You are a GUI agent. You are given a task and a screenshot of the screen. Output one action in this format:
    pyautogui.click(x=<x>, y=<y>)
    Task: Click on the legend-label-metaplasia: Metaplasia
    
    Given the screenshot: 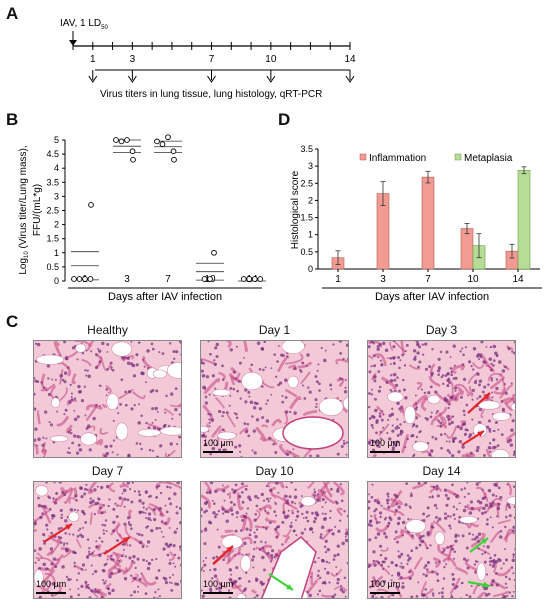 What is the action you would take?
    pyautogui.click(x=488, y=158)
    